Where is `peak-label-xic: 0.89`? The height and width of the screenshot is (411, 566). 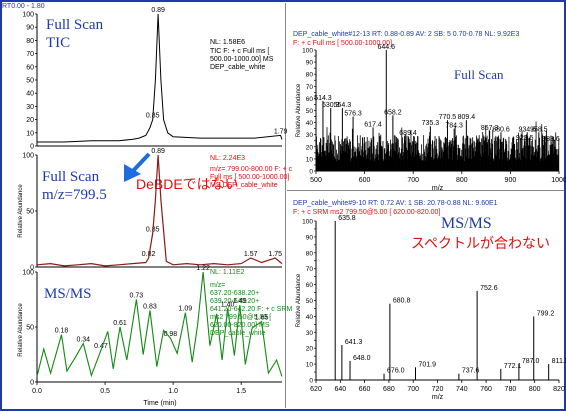 peak-label-xic: 0.89 is located at coordinates (158, 151).